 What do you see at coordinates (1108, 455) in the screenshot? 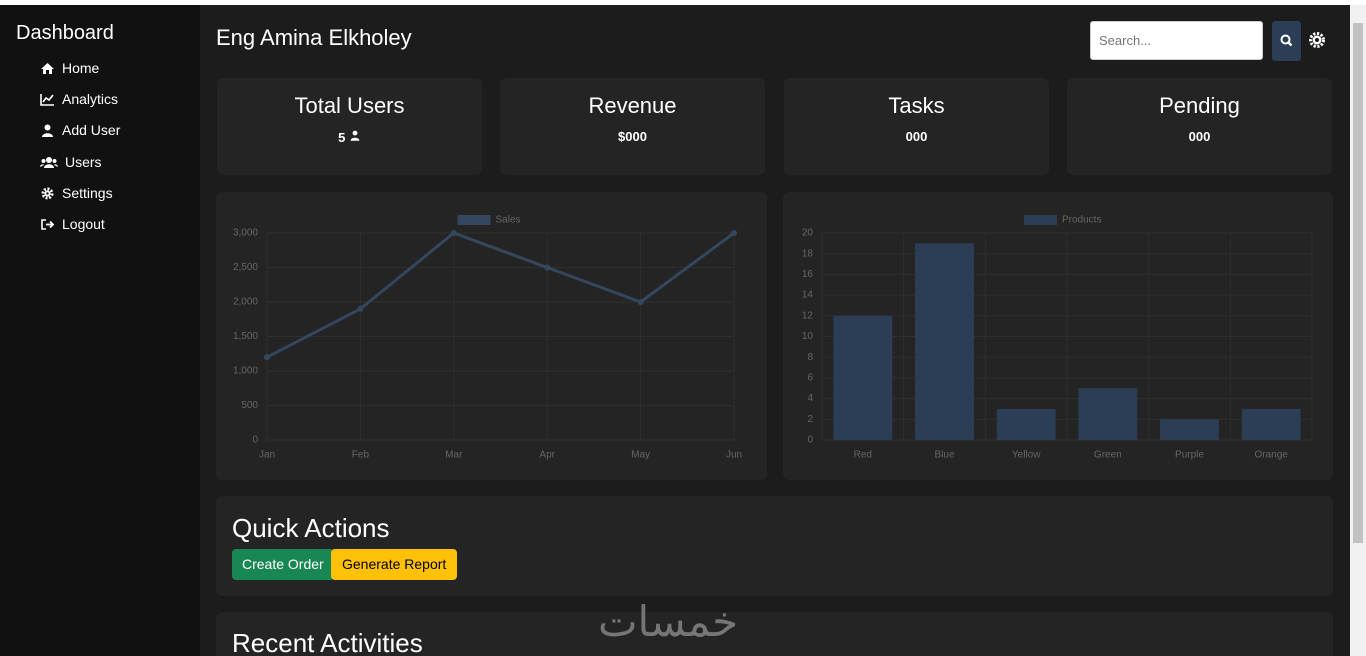
I see `x-tick-label: Green` at bounding box center [1108, 455].